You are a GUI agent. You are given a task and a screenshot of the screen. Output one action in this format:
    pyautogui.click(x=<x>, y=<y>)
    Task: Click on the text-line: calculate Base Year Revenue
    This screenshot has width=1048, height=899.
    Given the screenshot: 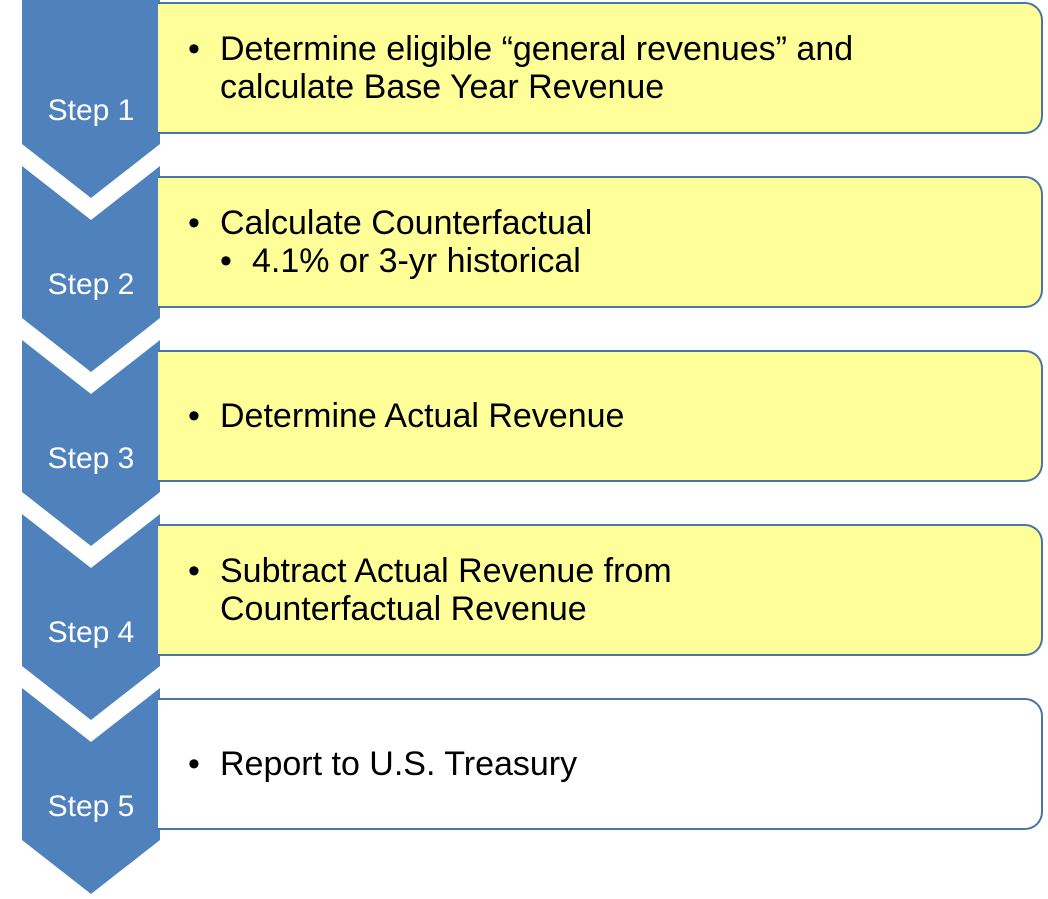 What is the action you would take?
    pyautogui.click(x=442, y=87)
    